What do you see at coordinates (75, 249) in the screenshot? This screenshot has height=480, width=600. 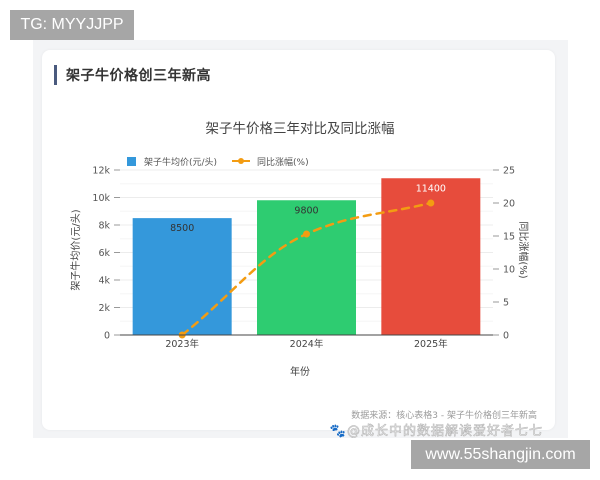 I see `y-axis-left-title: 架子牛均价(元/头)` at bounding box center [75, 249].